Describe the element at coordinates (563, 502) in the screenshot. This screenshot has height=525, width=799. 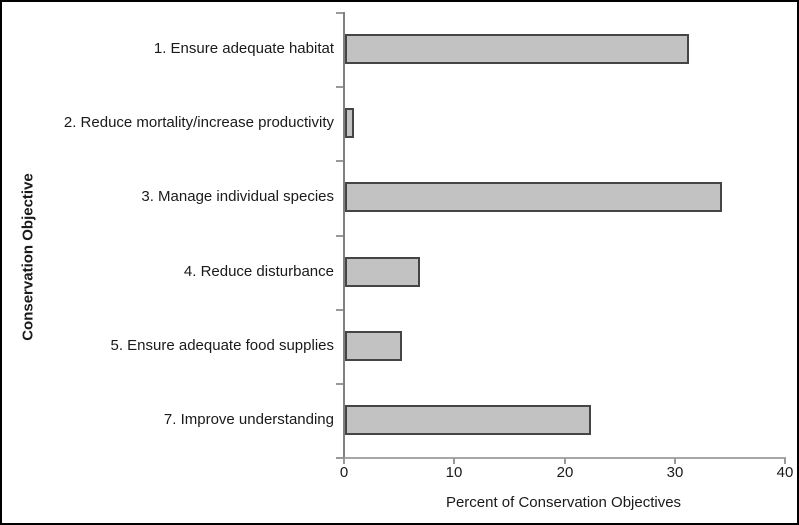
I see `x-axis-title: Percent of Conservation Objectives` at that location.